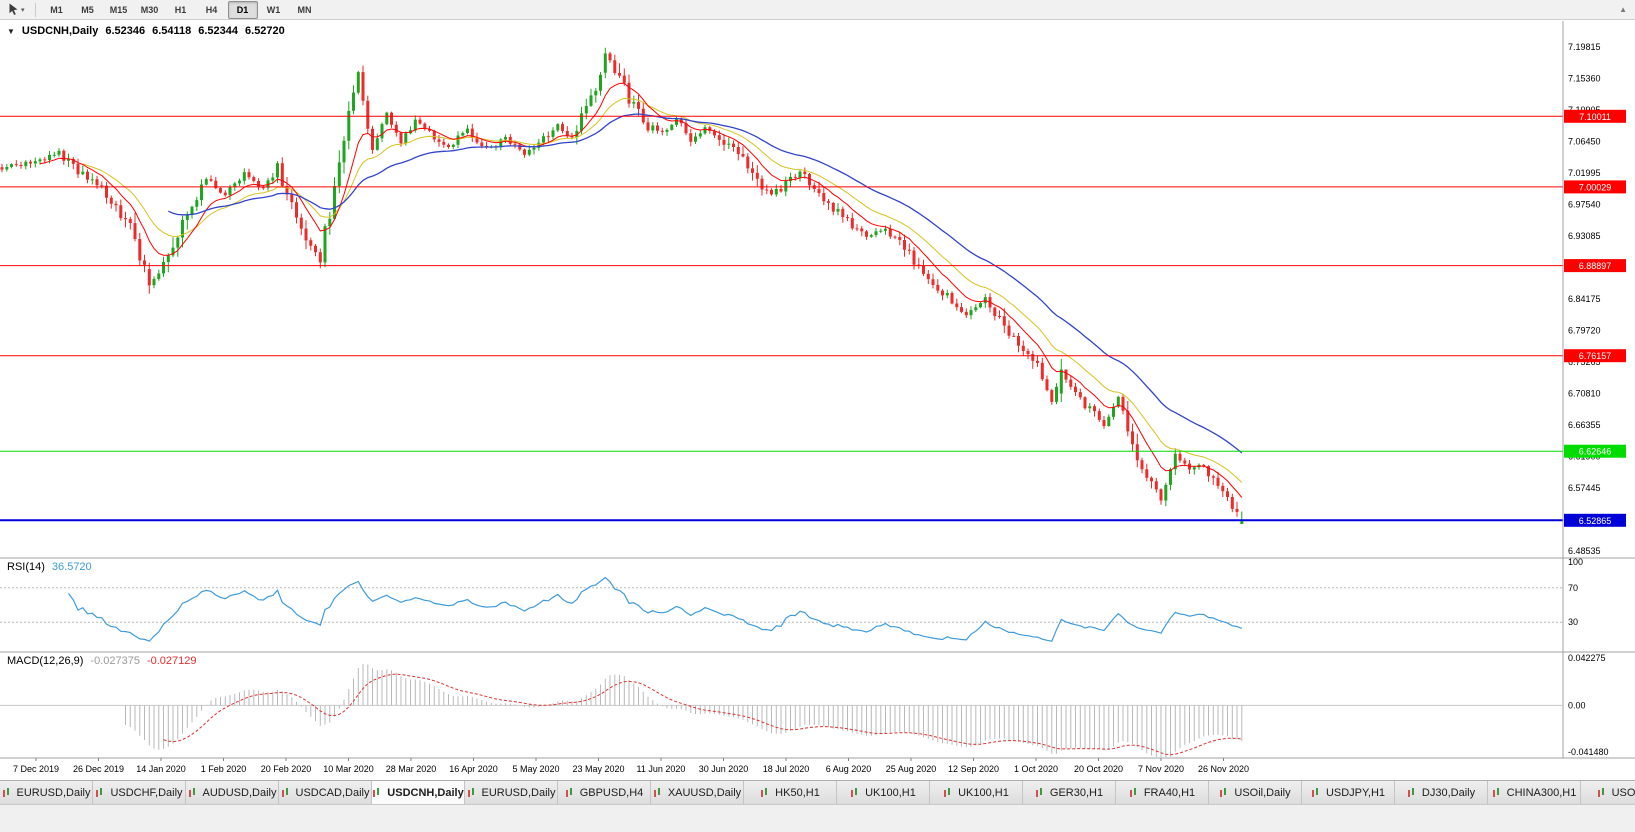 The width and height of the screenshot is (1635, 832). What do you see at coordinates (115, 661) in the screenshot?
I see `macd-main-value: -0.027375` at bounding box center [115, 661].